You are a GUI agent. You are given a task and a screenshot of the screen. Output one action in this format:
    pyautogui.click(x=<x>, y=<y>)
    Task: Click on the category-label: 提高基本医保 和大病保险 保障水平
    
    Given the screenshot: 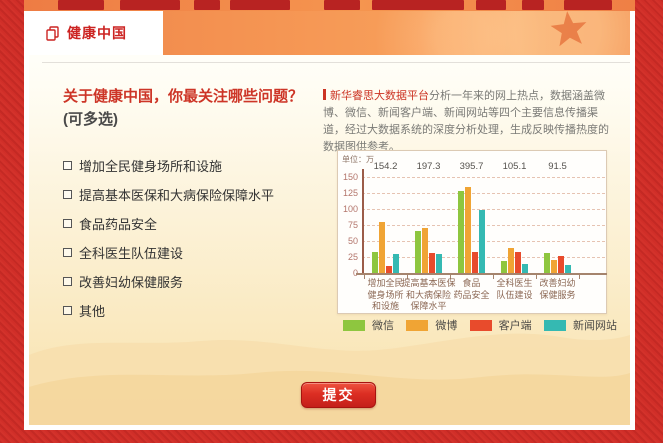 What is the action you would take?
    pyautogui.click(x=428, y=294)
    